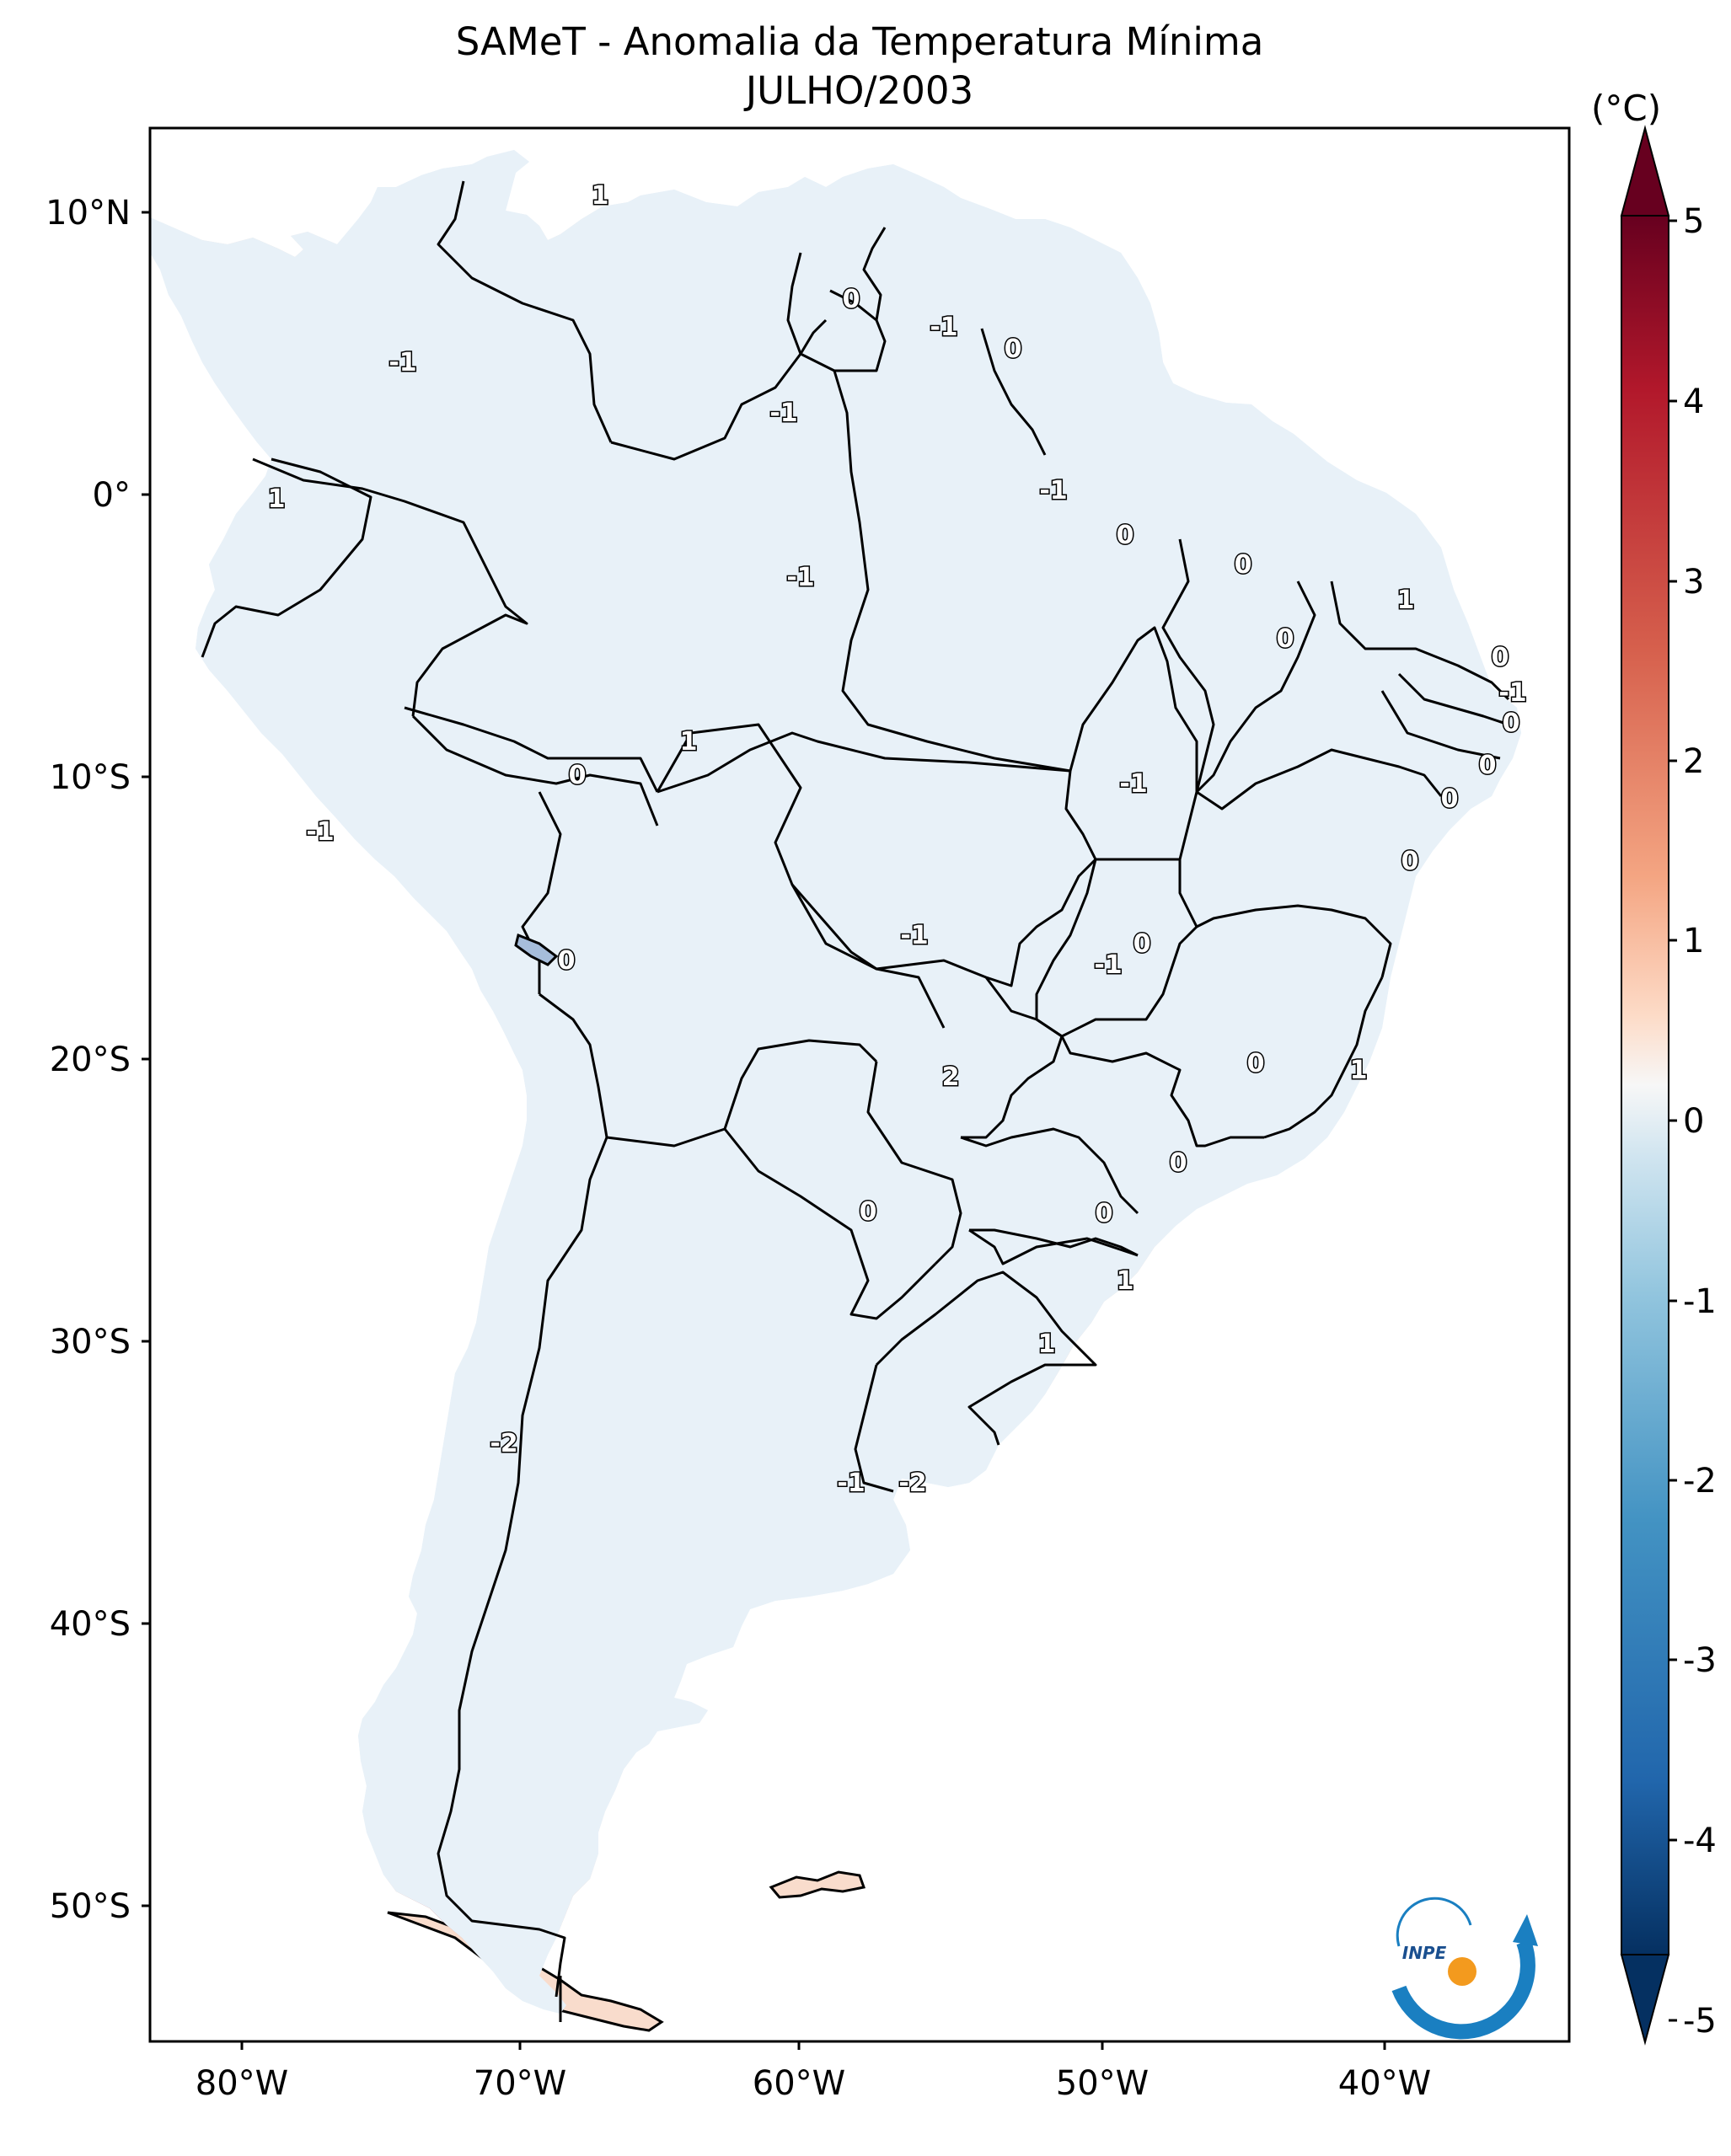  What do you see at coordinates (1525, 1930) in the screenshot?
I see `inpe-logo-arrow` at bounding box center [1525, 1930].